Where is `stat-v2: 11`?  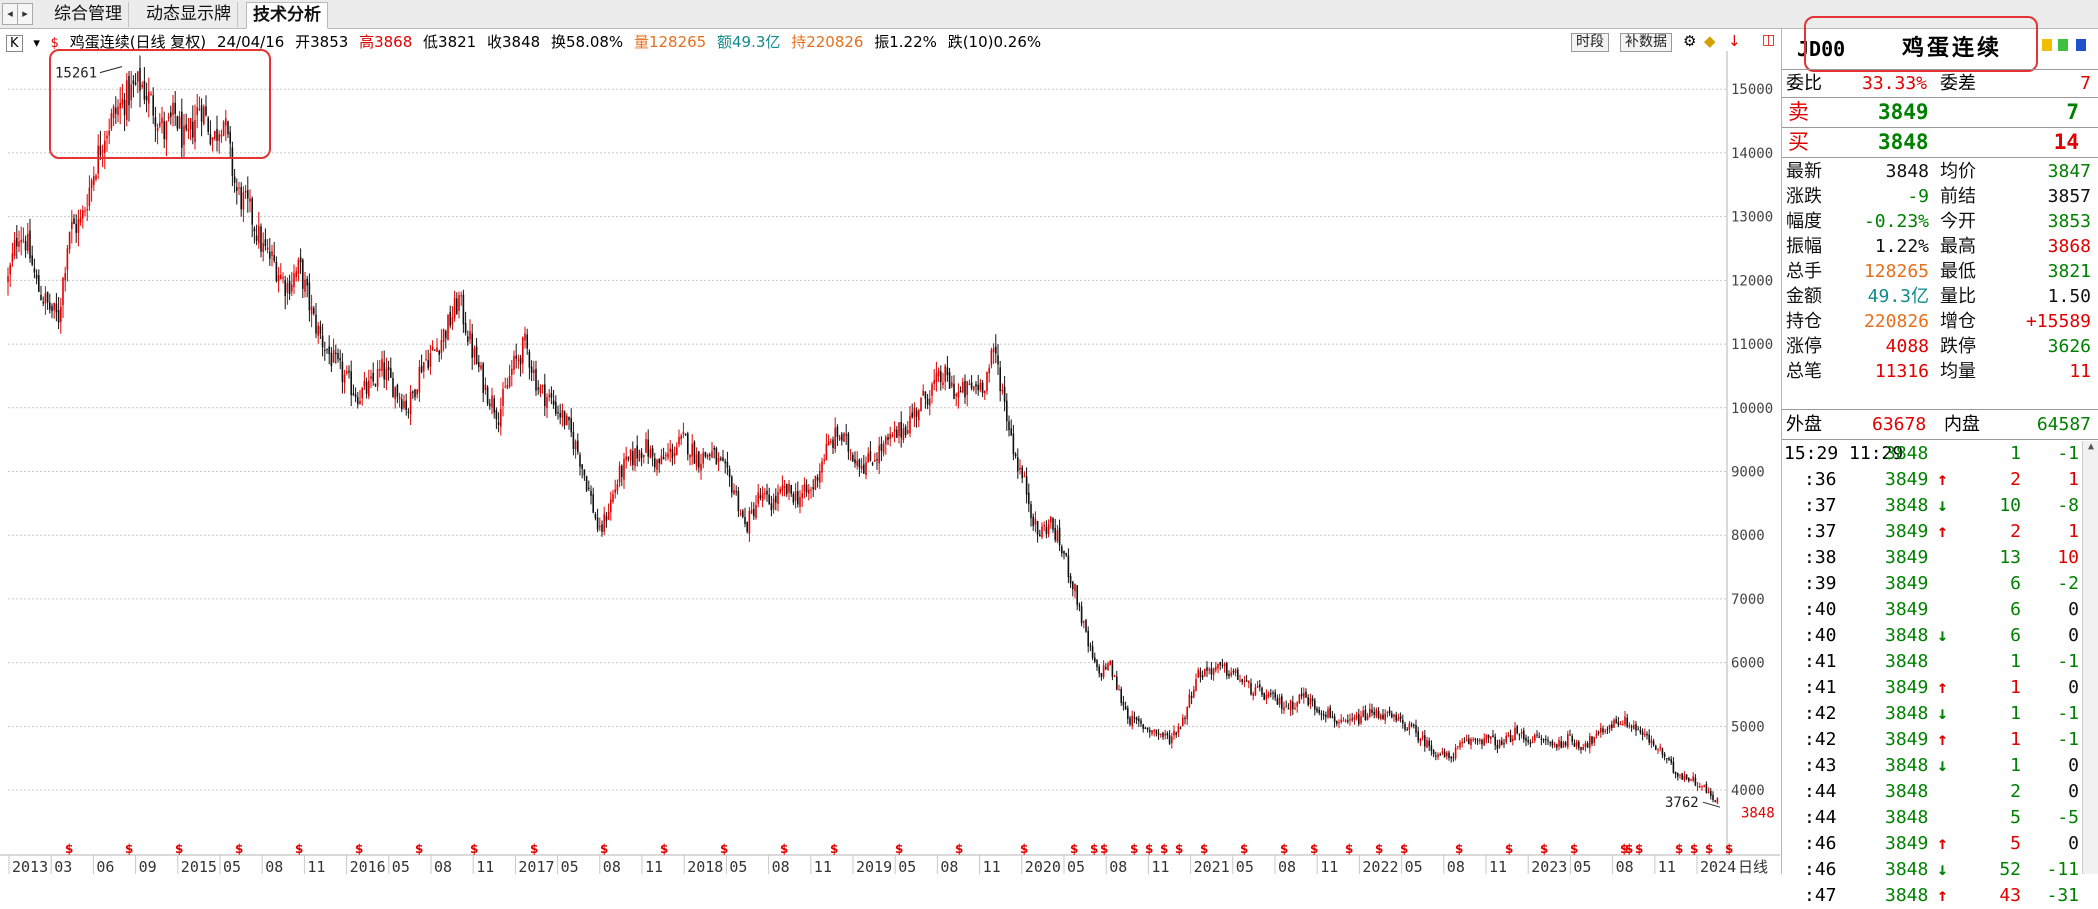
stat-v2: 11 is located at coordinates (2080, 371).